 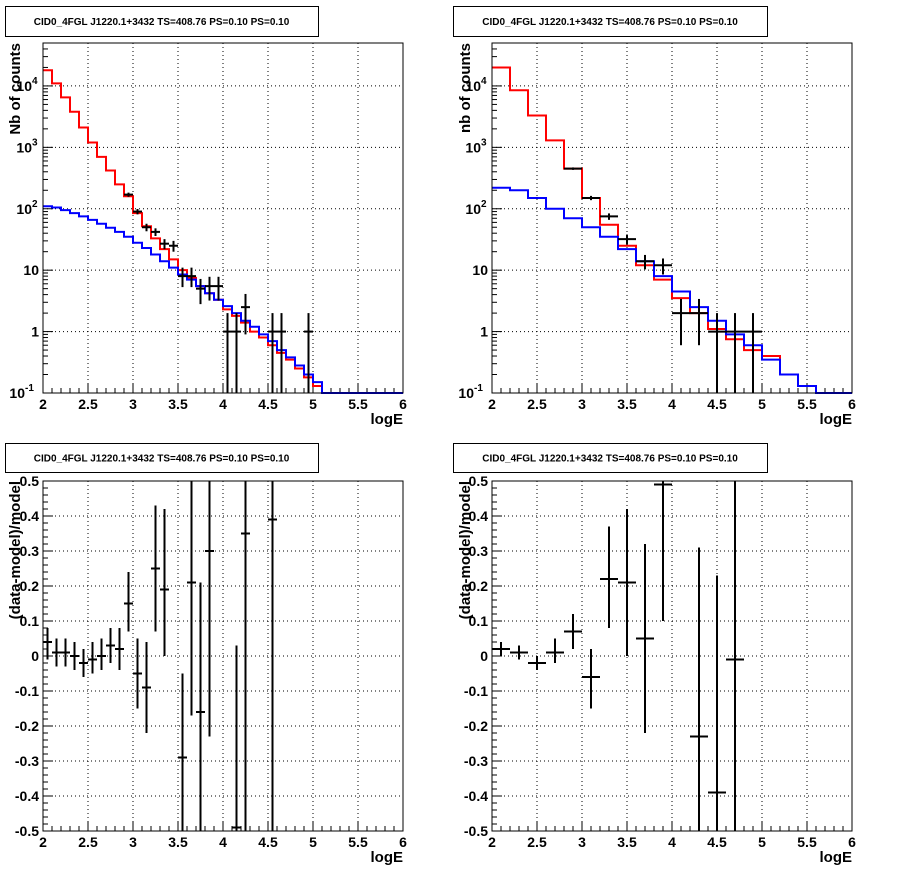 What do you see at coordinates (15, 550) in the screenshot?
I see `y-axis-title: (data-model)/model` at bounding box center [15, 550].